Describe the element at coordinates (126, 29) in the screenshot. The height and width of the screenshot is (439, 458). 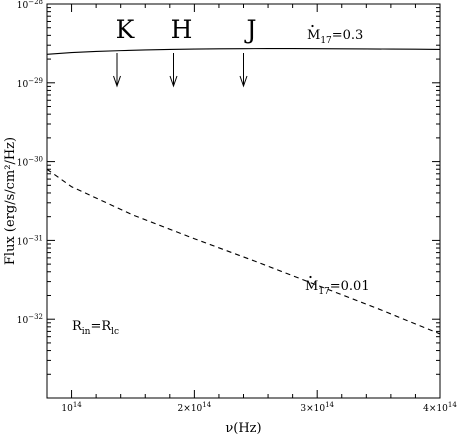
I see `band-label-K: K` at that location.